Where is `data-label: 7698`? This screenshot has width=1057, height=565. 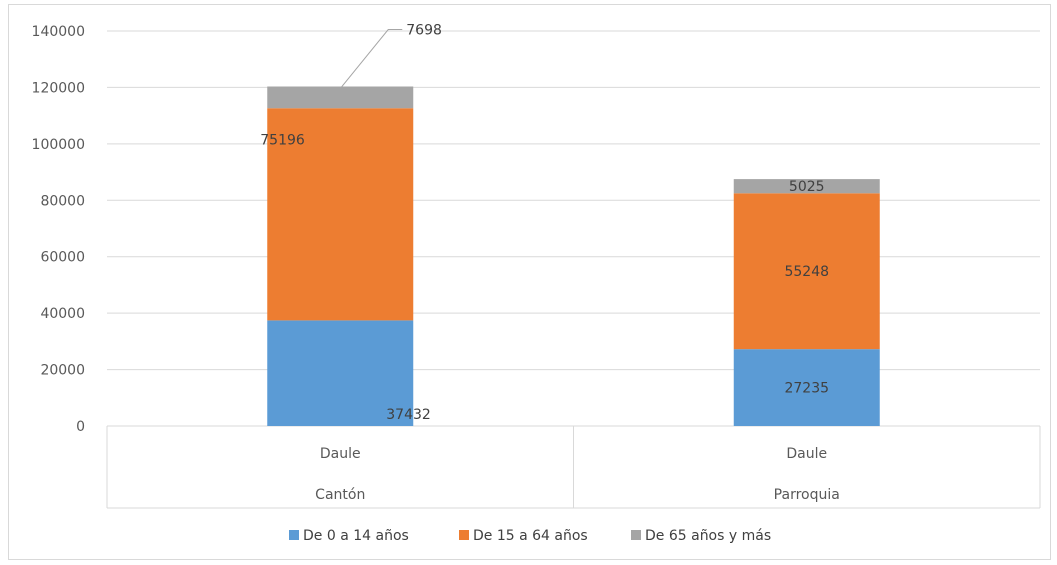 data-label: 7698 is located at coordinates (424, 31).